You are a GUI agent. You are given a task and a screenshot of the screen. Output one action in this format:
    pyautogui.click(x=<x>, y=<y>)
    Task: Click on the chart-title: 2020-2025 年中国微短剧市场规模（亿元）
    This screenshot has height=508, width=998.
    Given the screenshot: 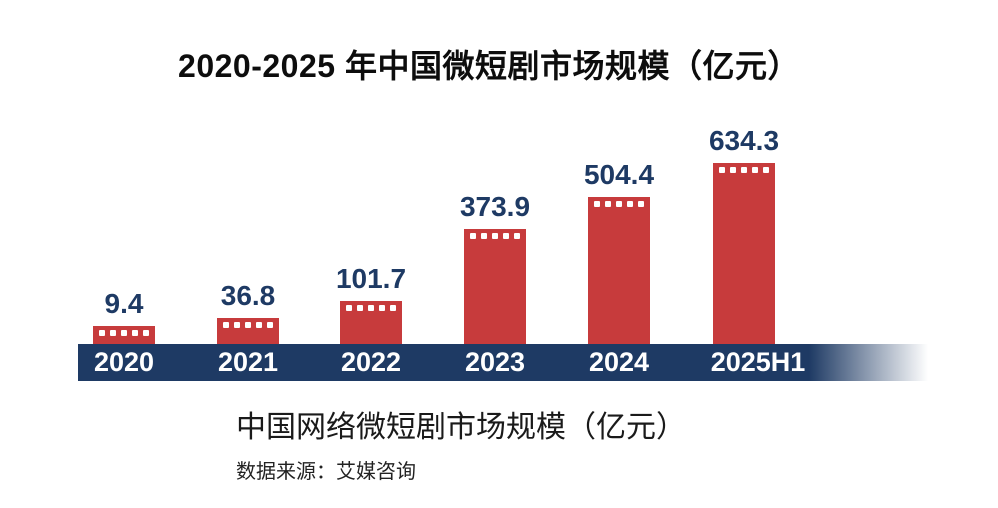 What is the action you would take?
    pyautogui.click(x=489, y=66)
    